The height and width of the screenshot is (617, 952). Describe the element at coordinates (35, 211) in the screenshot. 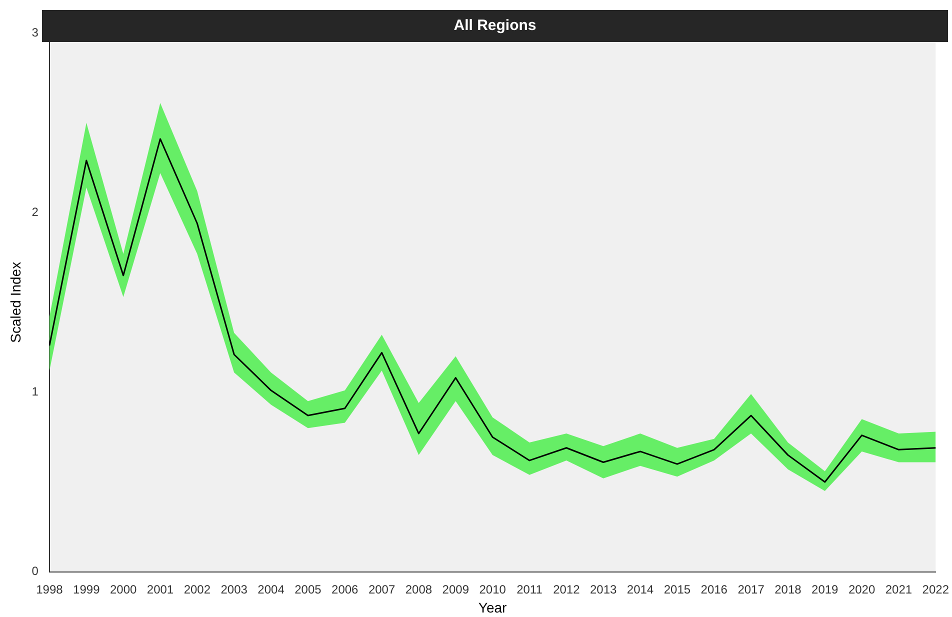

I see `y-tick-label: 2` at that location.